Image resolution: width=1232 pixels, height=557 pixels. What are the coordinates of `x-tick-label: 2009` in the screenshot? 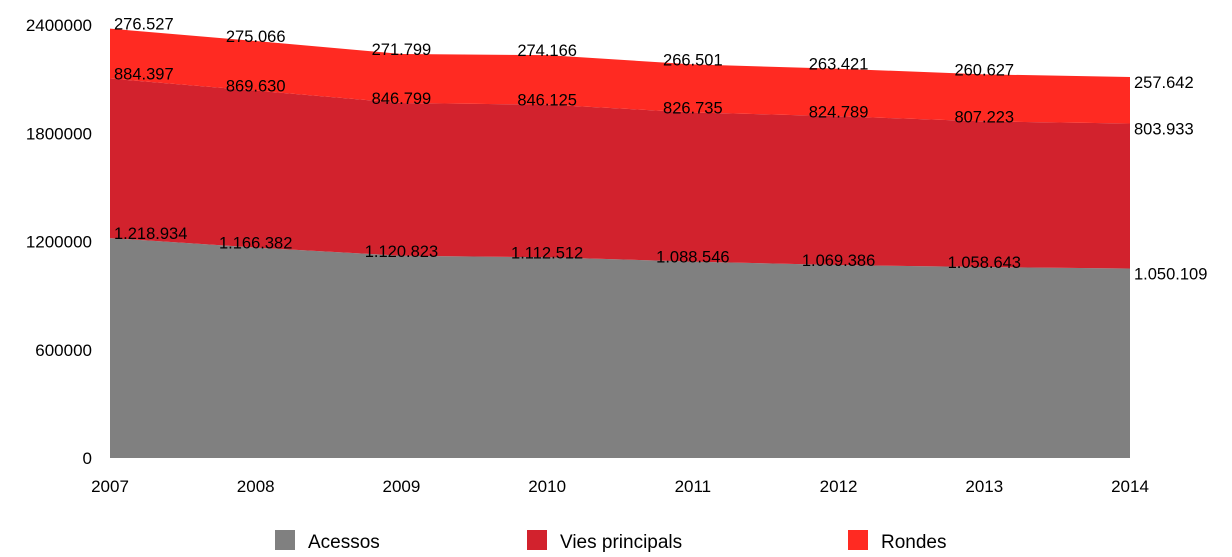 It's located at (402, 486).